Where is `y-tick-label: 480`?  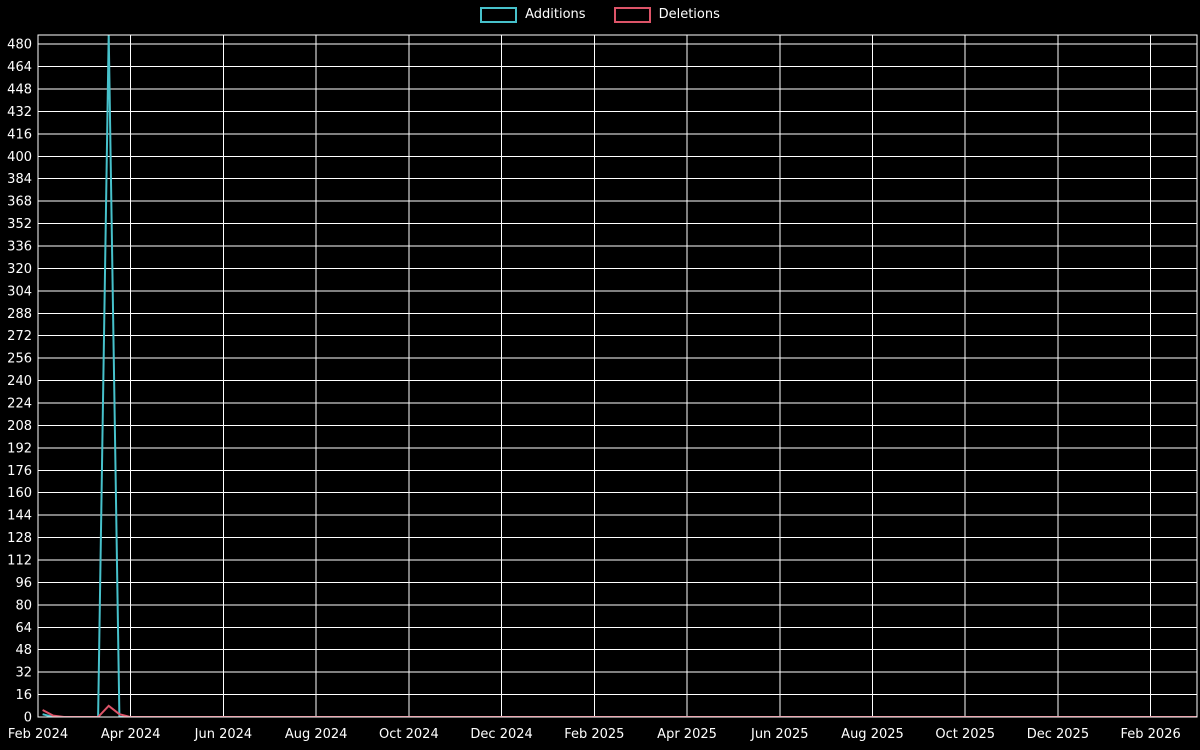 y-tick-label: 480 is located at coordinates (19, 45).